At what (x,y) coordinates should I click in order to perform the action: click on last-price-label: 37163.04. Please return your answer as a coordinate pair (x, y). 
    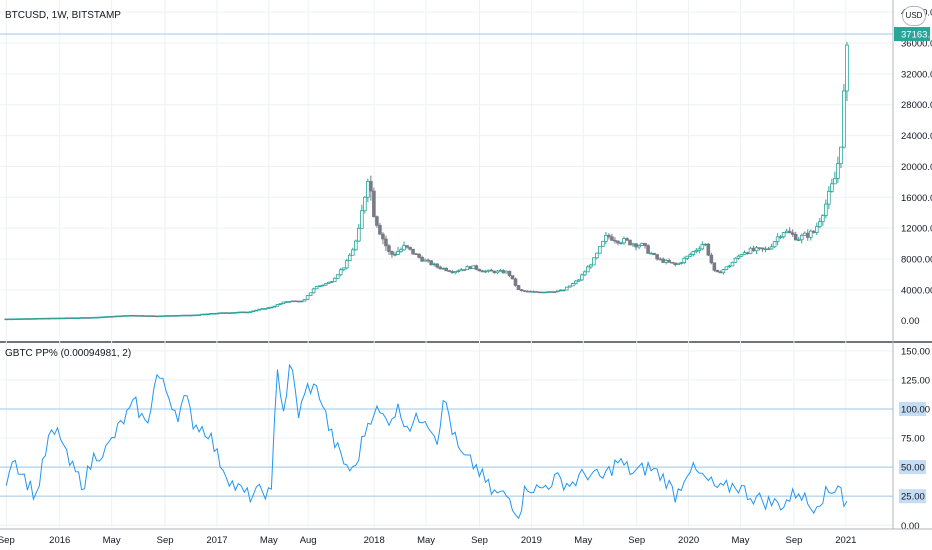
    Looking at the image, I should click on (916, 35).